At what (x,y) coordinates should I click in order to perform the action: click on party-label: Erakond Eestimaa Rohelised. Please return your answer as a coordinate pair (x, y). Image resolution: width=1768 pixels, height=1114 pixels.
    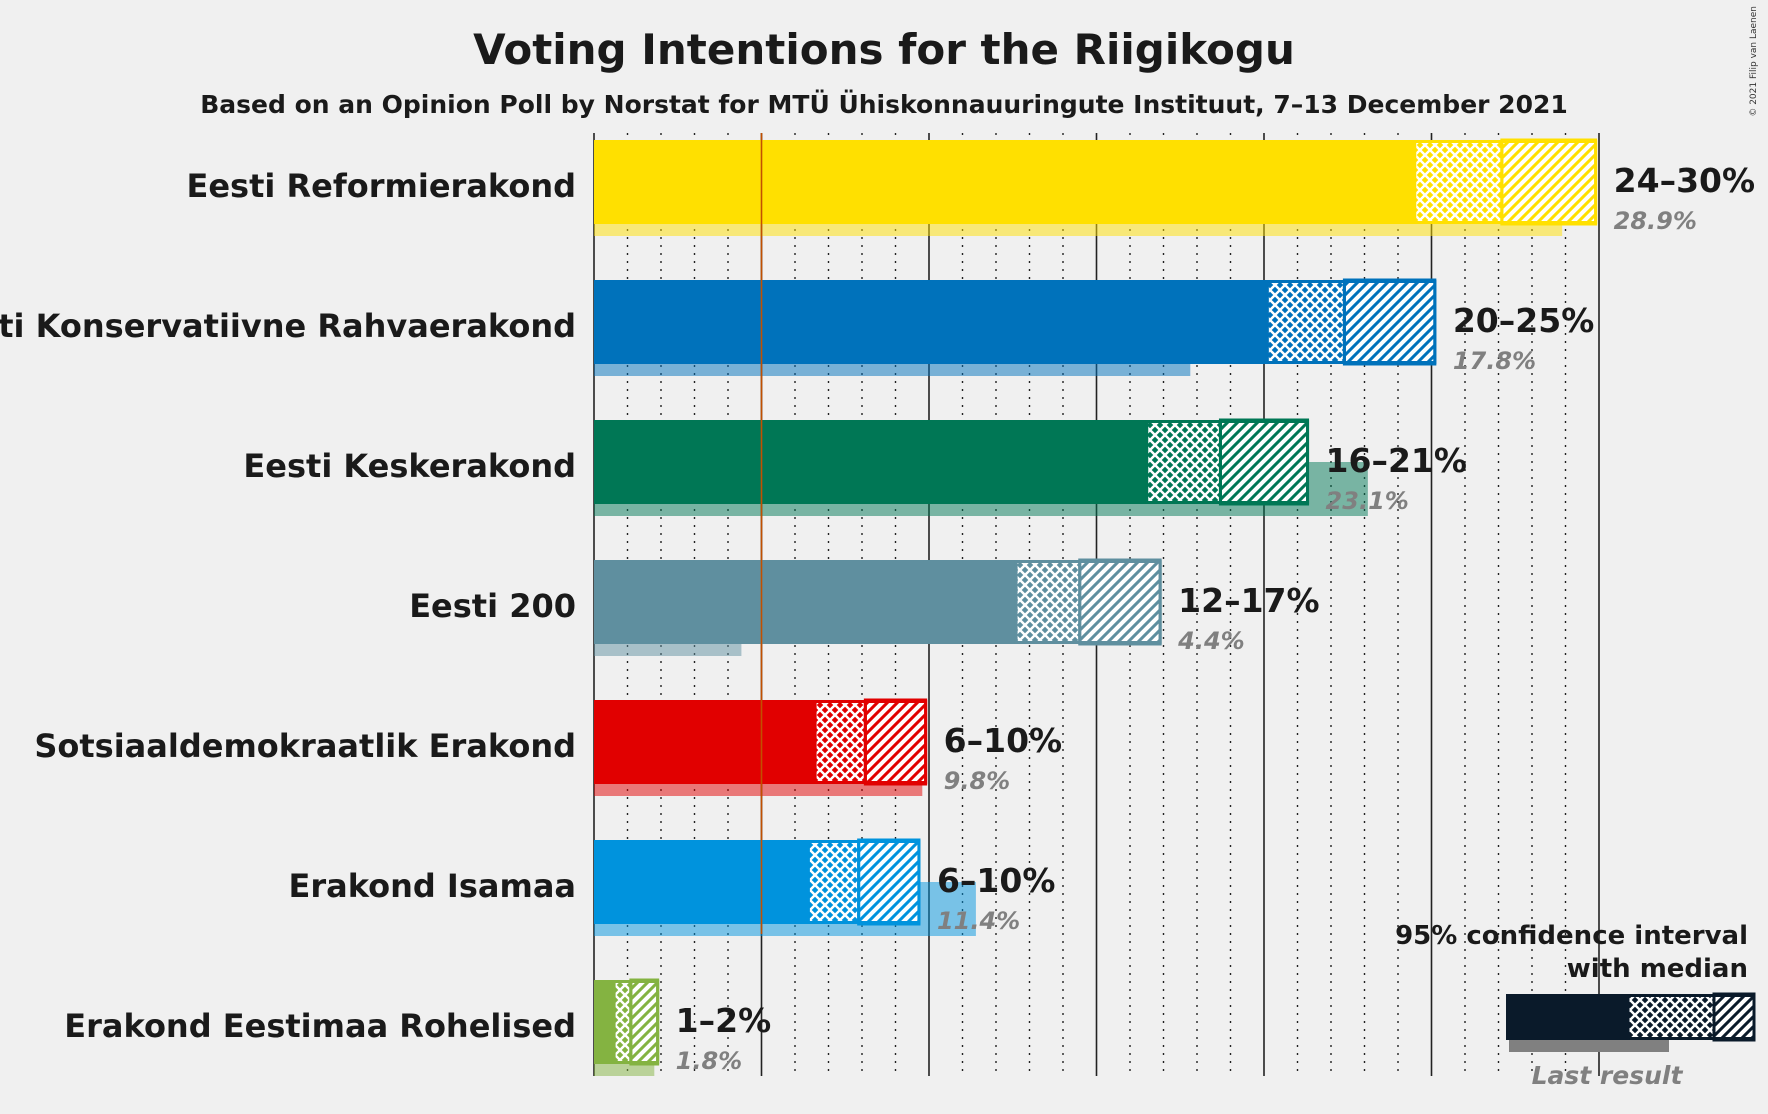
    Looking at the image, I should click on (320, 1026).